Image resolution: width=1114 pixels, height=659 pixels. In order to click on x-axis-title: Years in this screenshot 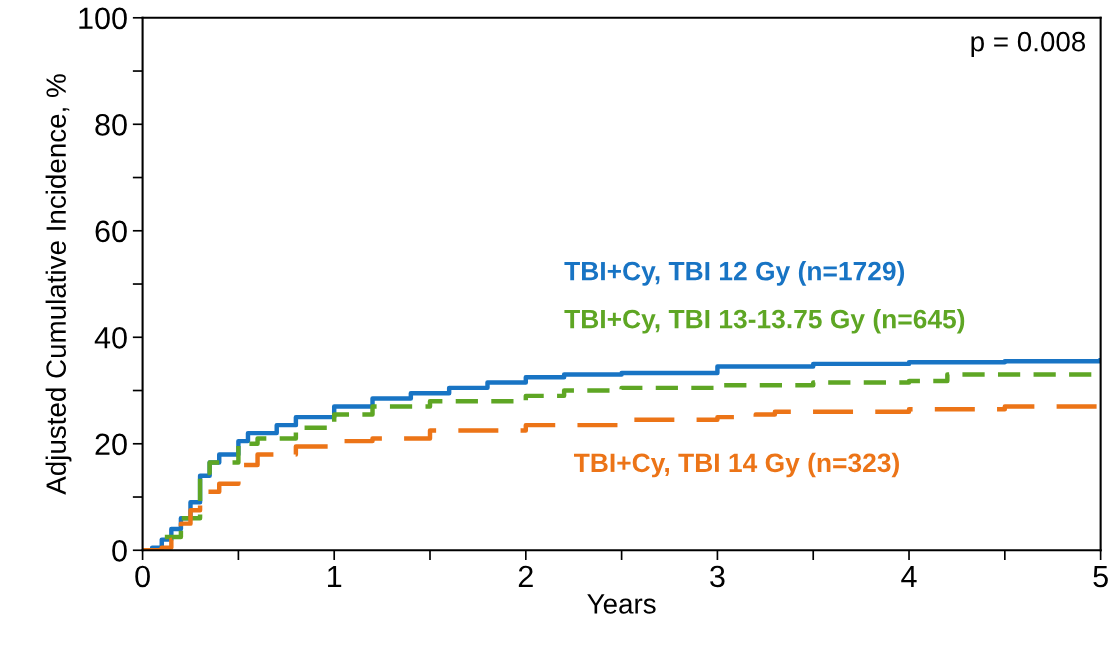, I will do `click(621, 604)`.